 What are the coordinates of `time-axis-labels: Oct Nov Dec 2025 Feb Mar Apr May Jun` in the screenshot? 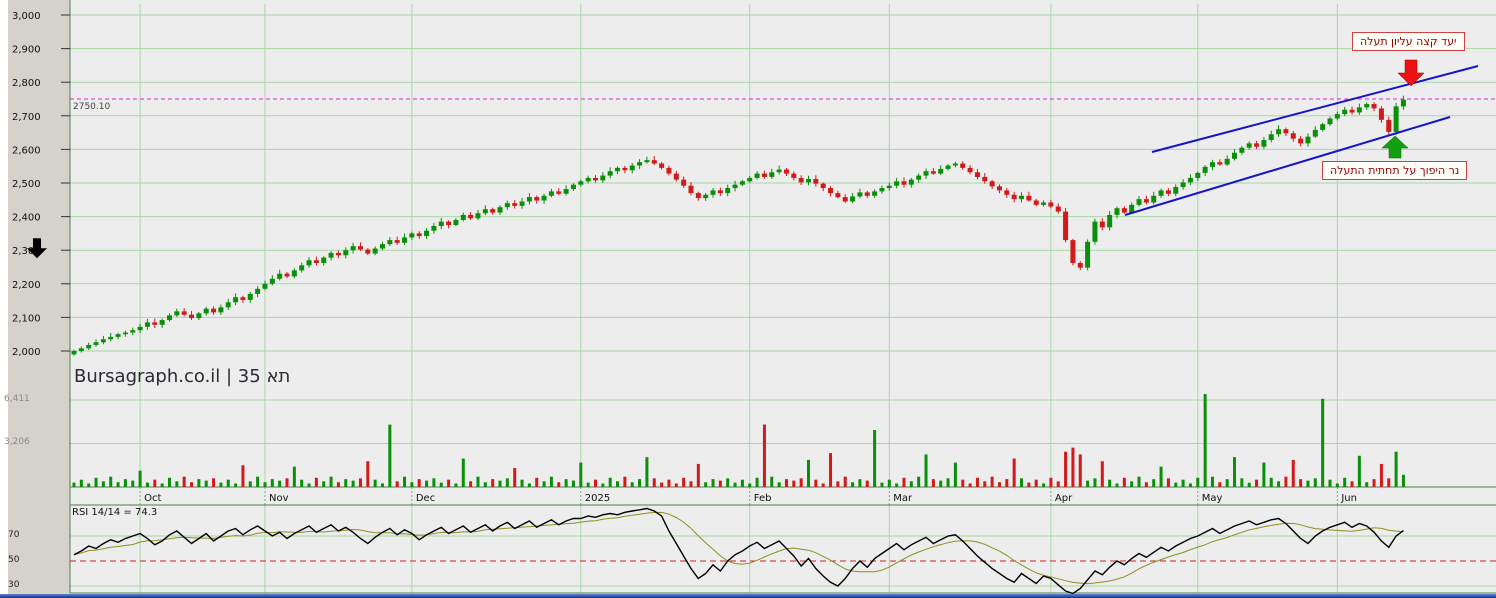 It's located at (750, 498).